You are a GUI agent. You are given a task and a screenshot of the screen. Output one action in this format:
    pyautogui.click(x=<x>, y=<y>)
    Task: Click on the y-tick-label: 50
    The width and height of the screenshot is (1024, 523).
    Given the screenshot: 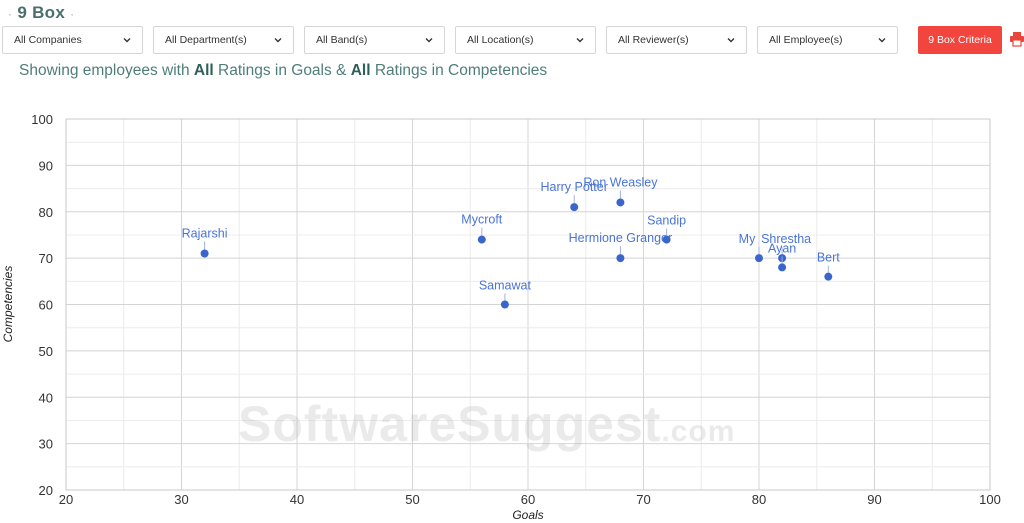 What is the action you would take?
    pyautogui.click(x=46, y=351)
    